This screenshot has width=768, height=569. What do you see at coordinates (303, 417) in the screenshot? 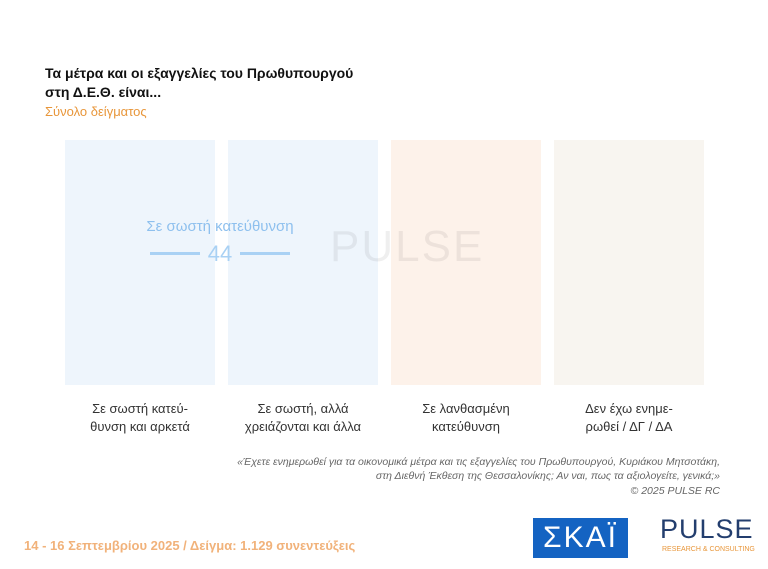
I see `category-label: Σε σωστή, αλλά χρειάζονται και άλλα` at bounding box center [303, 417].